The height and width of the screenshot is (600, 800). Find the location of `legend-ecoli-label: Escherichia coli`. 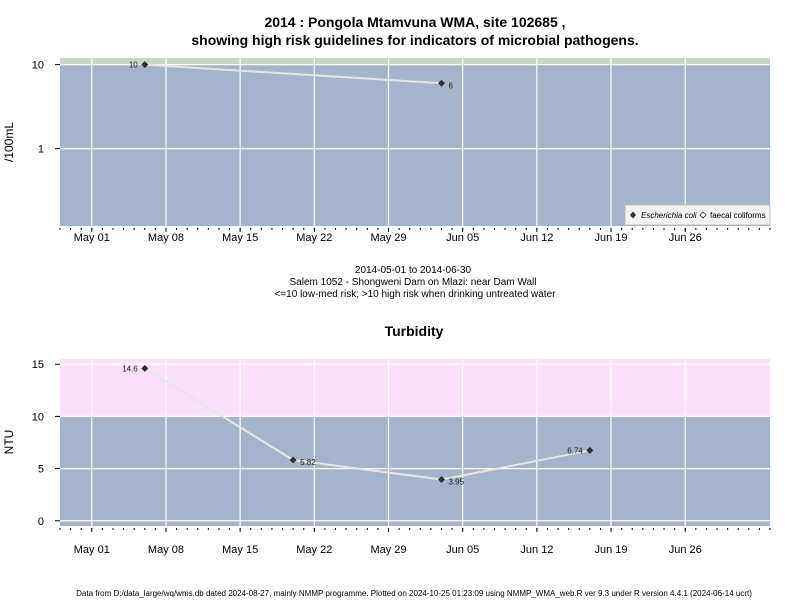

legend-ecoli-label: Escherichia coli is located at coordinates (669, 215).